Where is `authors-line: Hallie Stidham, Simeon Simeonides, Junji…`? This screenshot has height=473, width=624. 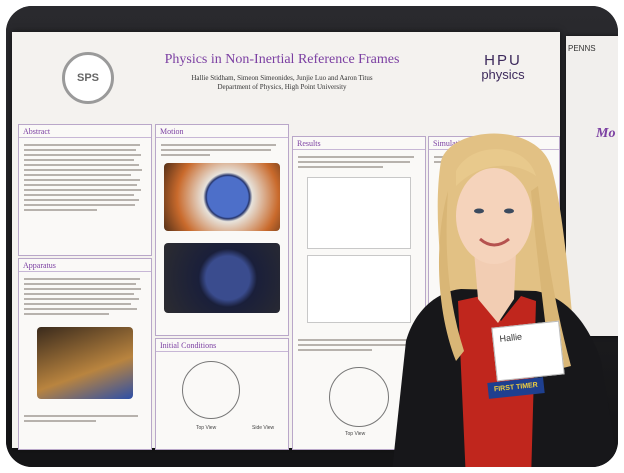 authors-line: Hallie Stidham, Simeon Simeonides, Junji… is located at coordinates (282, 78).